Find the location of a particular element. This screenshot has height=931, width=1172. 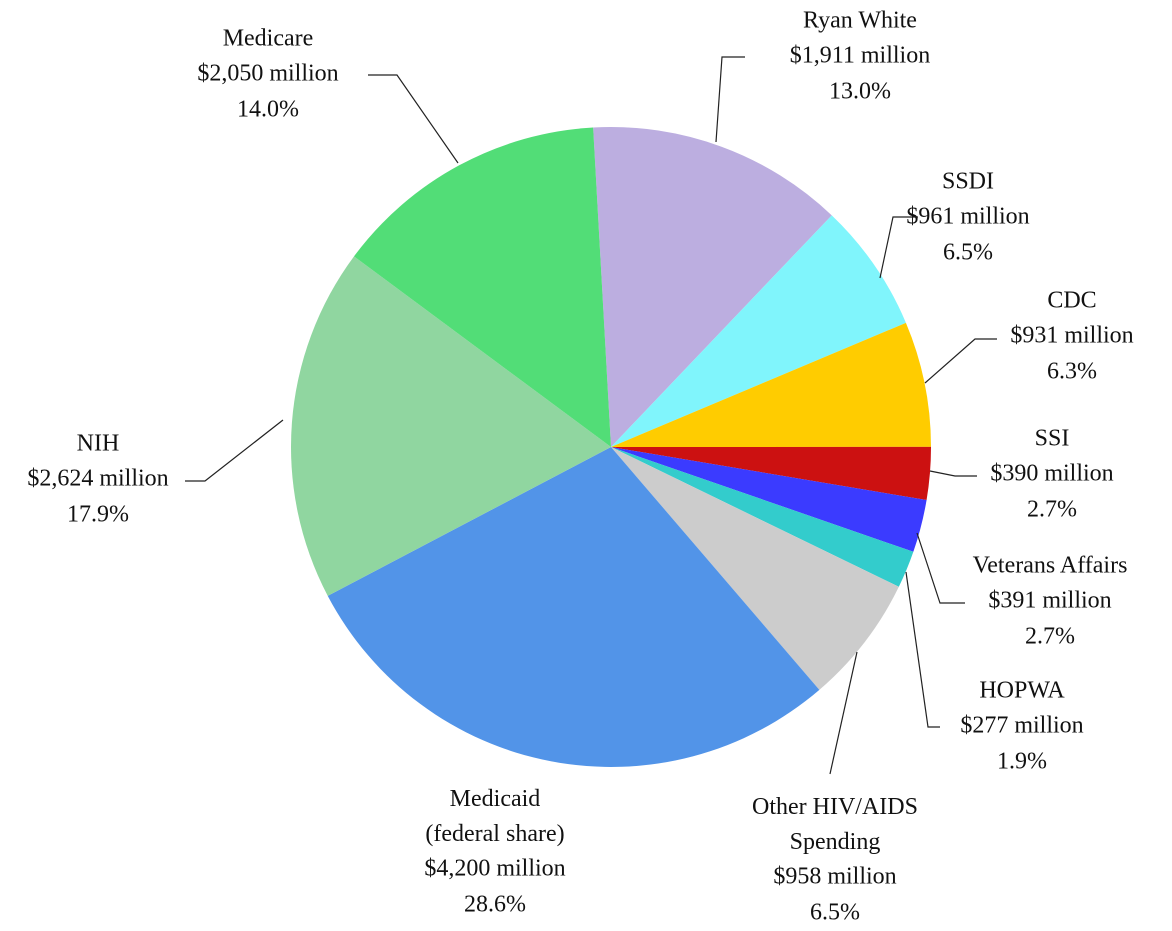

value-label: $391 million is located at coordinates (1049, 601).